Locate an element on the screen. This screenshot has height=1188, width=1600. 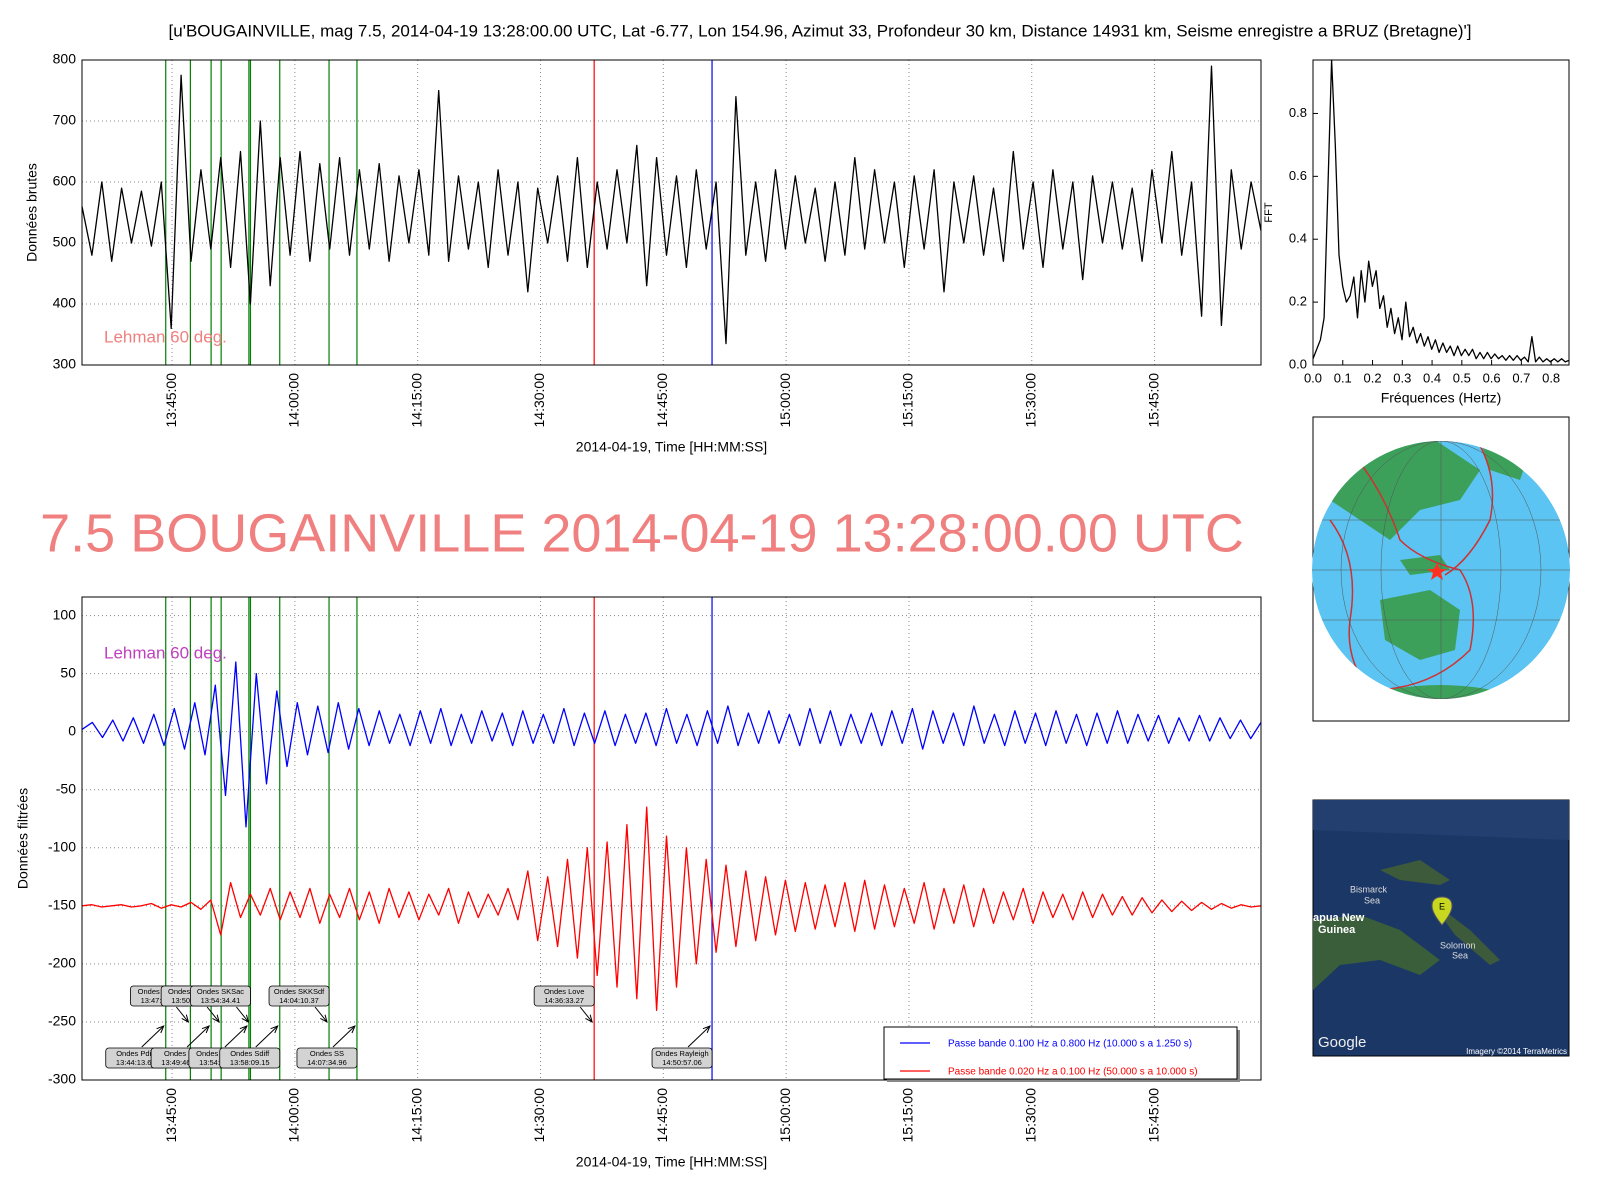
y-tick-label: -300 is located at coordinates (62, 1079).